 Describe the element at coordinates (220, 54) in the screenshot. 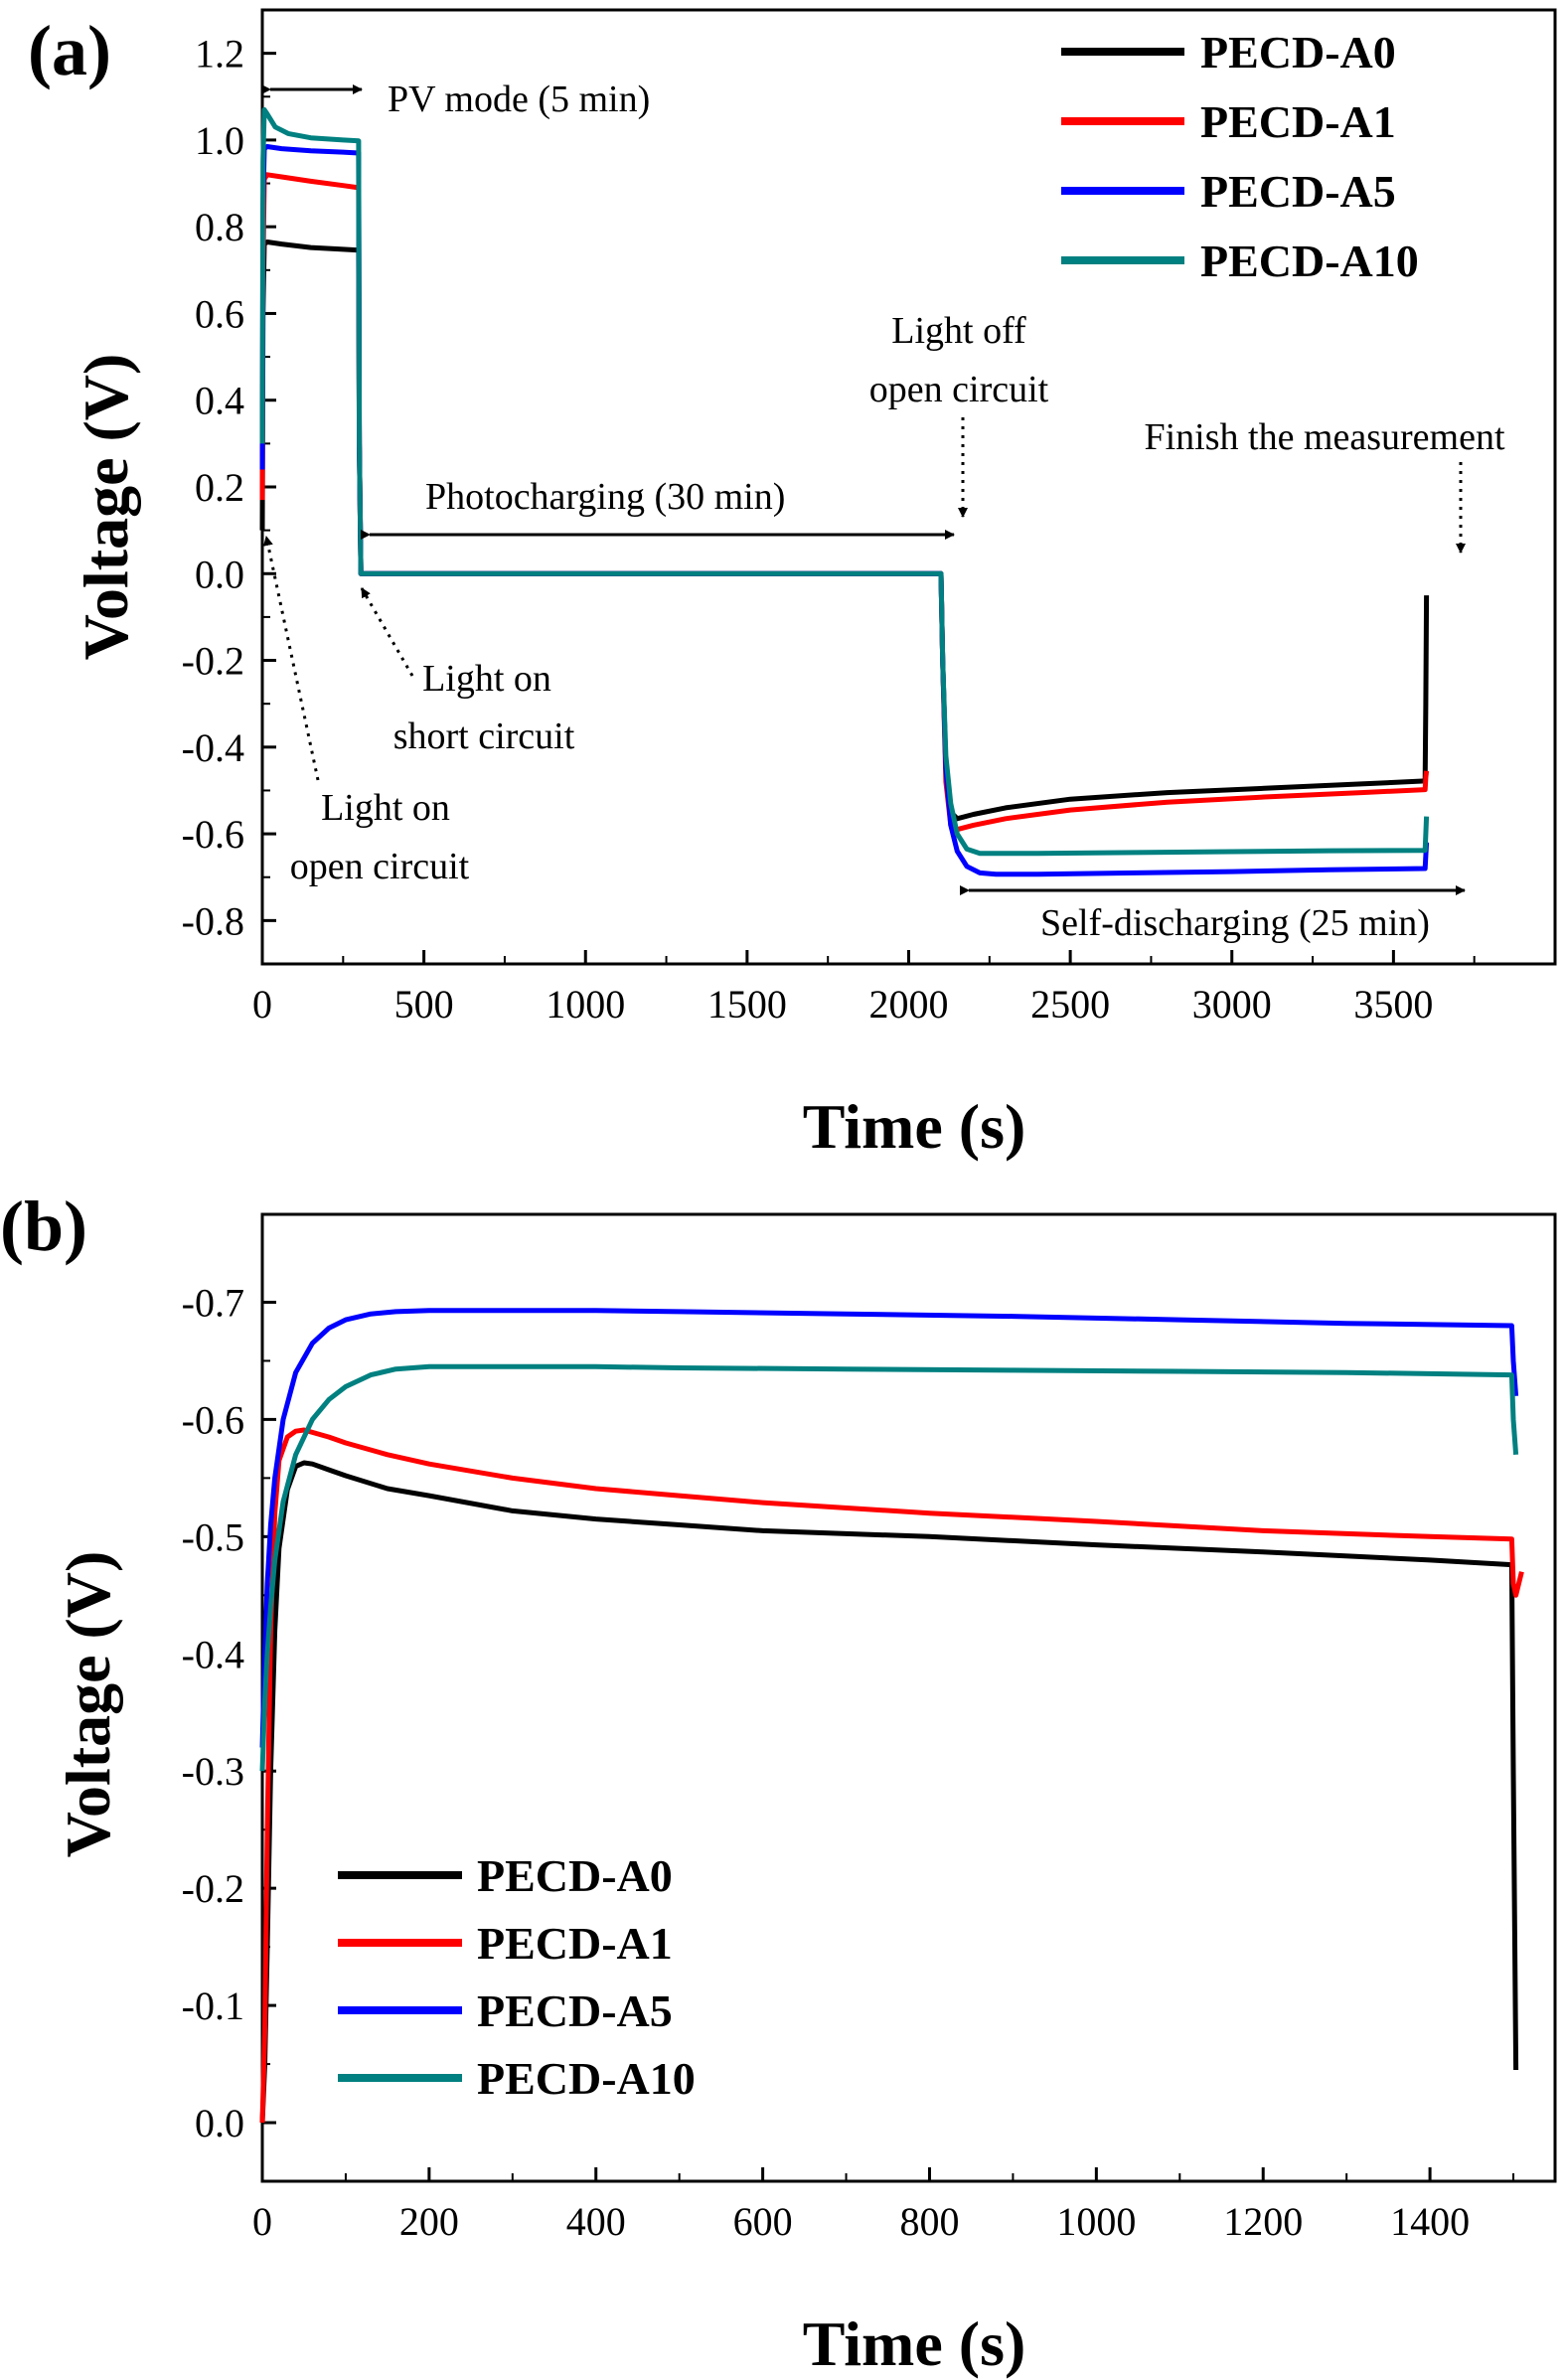

I see `y-tick-label: 1.2` at that location.